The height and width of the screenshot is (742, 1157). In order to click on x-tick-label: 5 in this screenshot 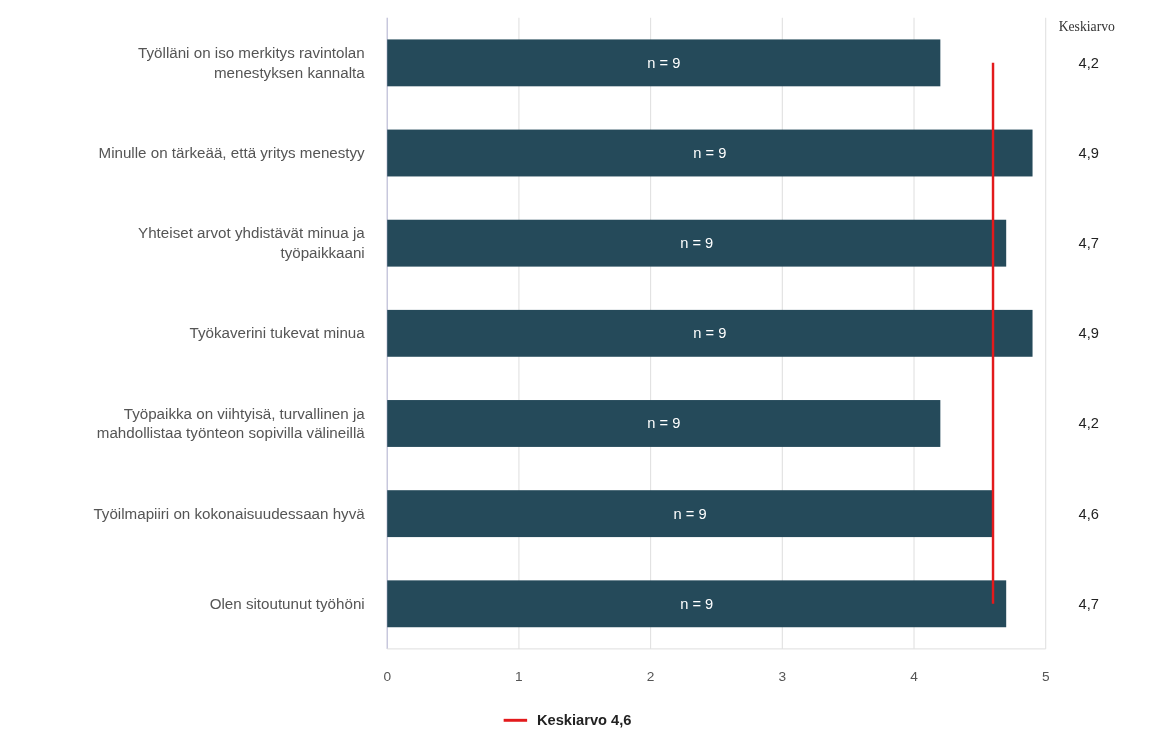, I will do `click(1045, 677)`.